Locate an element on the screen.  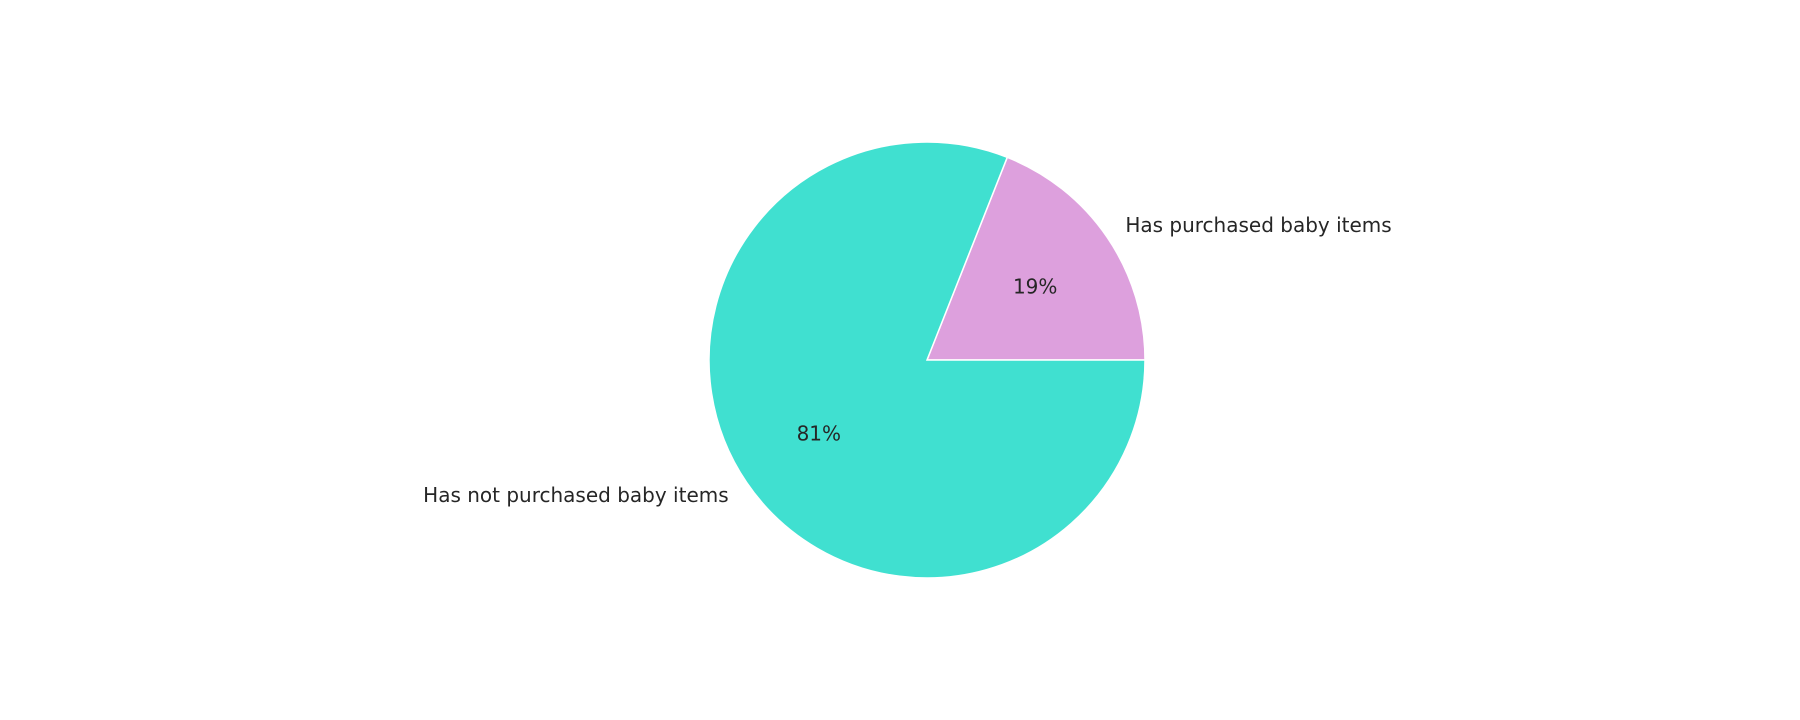
slice-category-label: Has not purchased baby items is located at coordinates (576, 495).